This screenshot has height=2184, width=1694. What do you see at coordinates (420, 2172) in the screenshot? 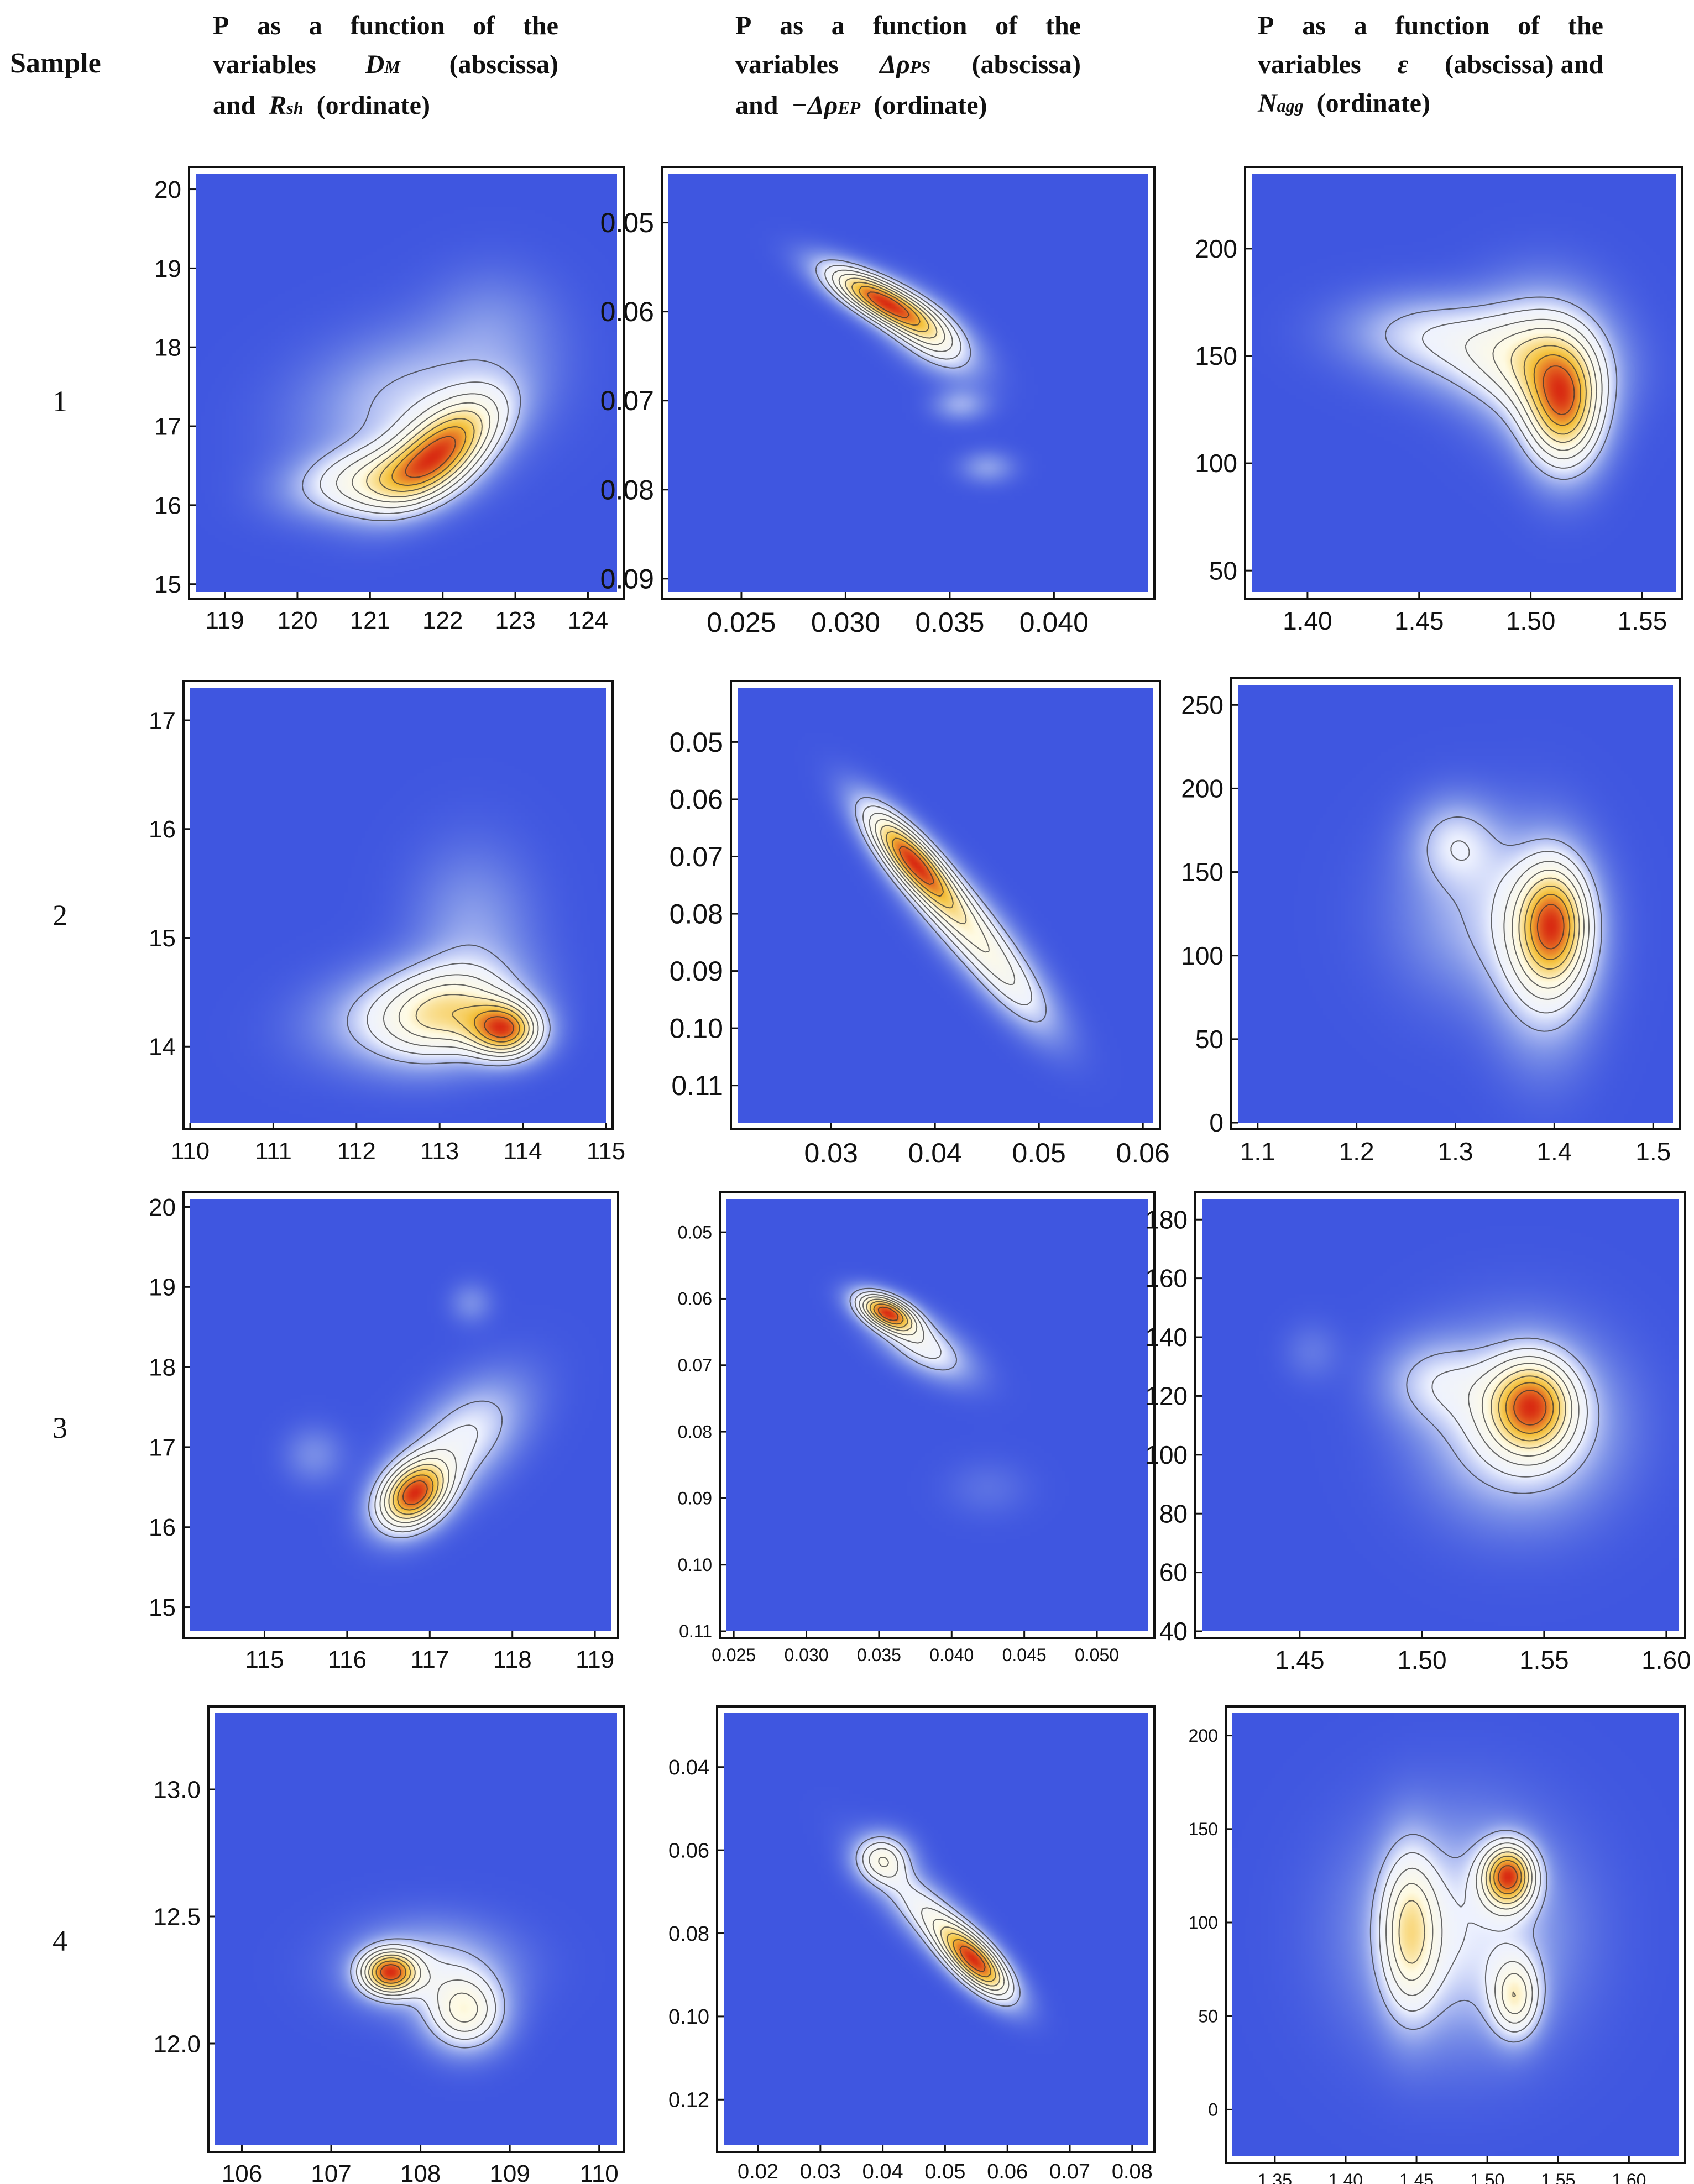
I see `x-tick-label: 108` at bounding box center [420, 2172].